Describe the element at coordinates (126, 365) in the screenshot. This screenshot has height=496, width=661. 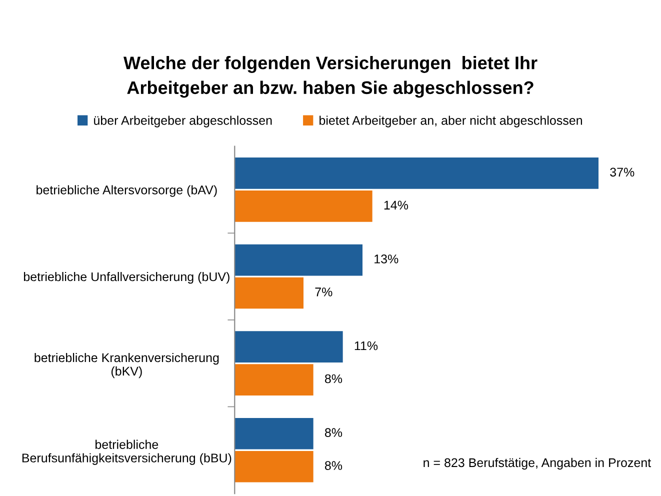
I see `y-tick-label: betriebliche Krankenversicherung (bKV)` at that location.